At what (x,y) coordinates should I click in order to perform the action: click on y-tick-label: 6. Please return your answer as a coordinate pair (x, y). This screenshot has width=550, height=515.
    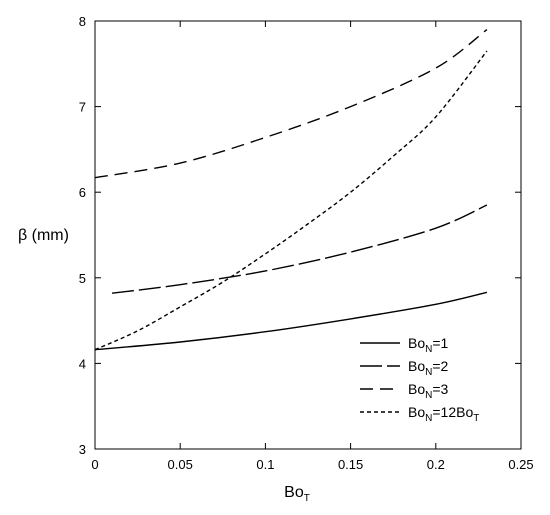
    Looking at the image, I should click on (82, 192).